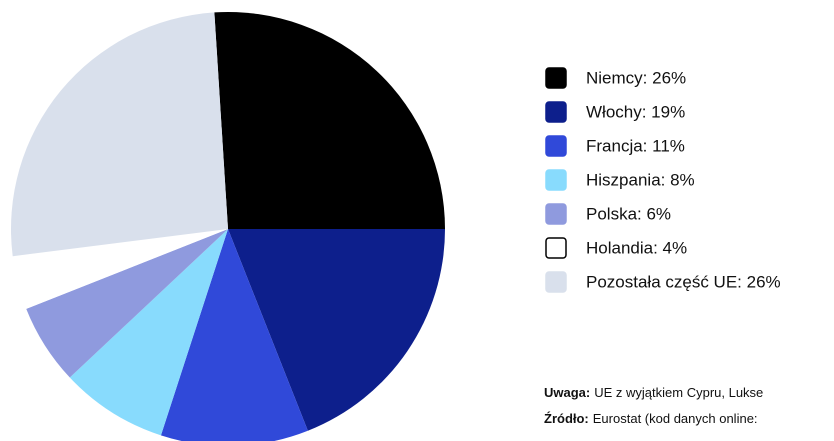 The image size is (834, 441). Describe the element at coordinates (640, 179) in the screenshot. I see `legend-label: Hiszpania: 8%` at that location.